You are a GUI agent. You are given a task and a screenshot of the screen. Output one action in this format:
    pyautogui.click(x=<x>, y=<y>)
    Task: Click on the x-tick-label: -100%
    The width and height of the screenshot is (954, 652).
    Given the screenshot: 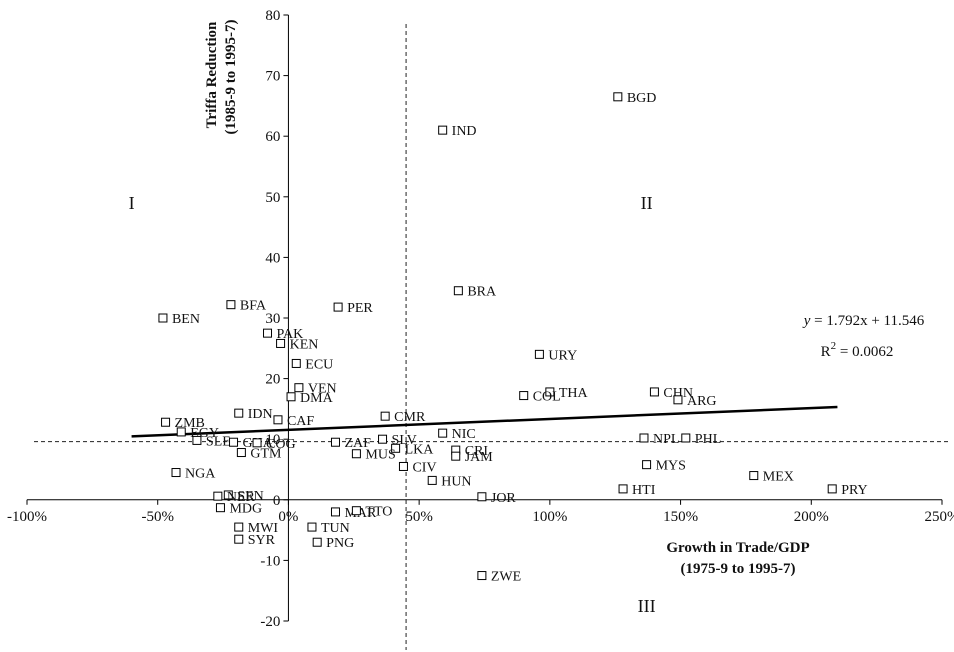 What is the action you would take?
    pyautogui.click(x=27, y=517)
    